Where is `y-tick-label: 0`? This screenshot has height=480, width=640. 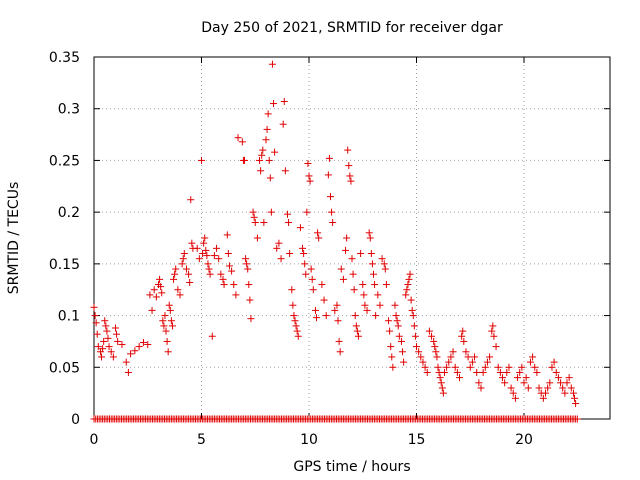 y-tick-label: 0 is located at coordinates (75, 420).